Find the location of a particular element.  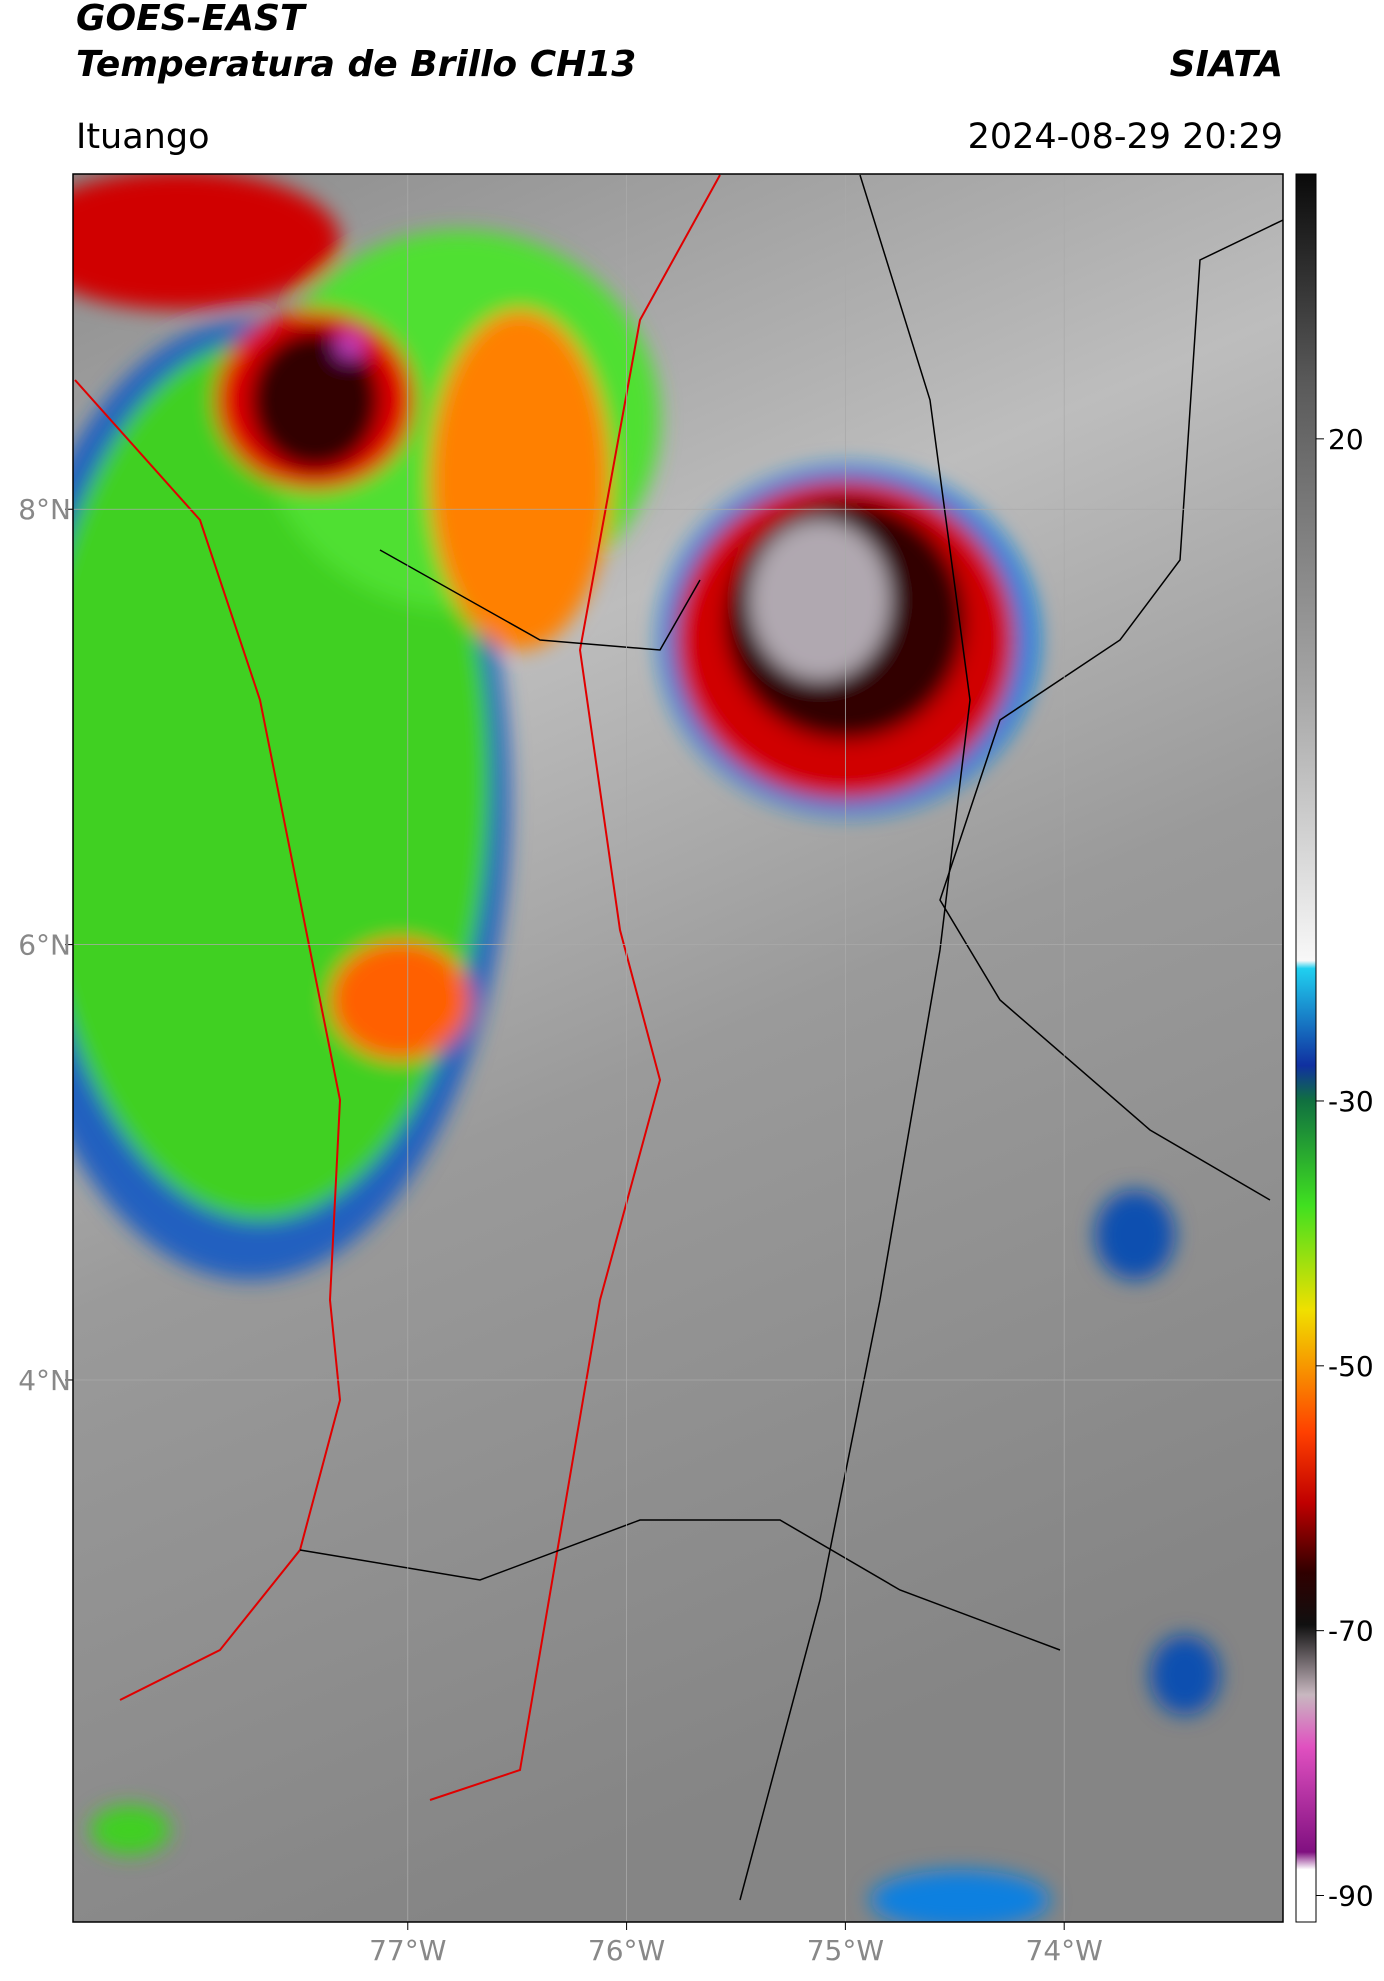

x-tick-label: 74°W is located at coordinates (1064, 1950).